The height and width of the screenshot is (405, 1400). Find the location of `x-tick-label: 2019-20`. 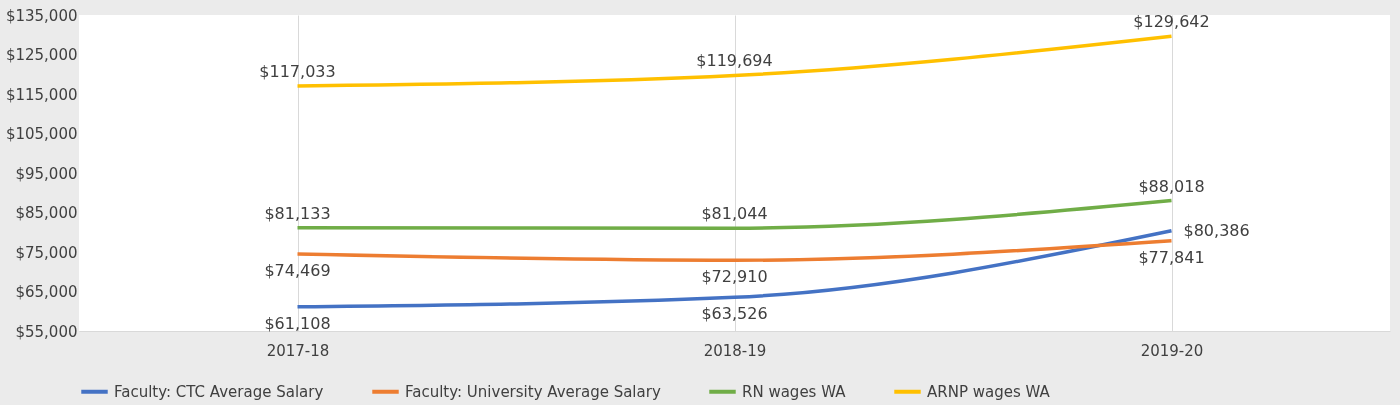

x-tick-label: 2019-20 is located at coordinates (1172, 350).